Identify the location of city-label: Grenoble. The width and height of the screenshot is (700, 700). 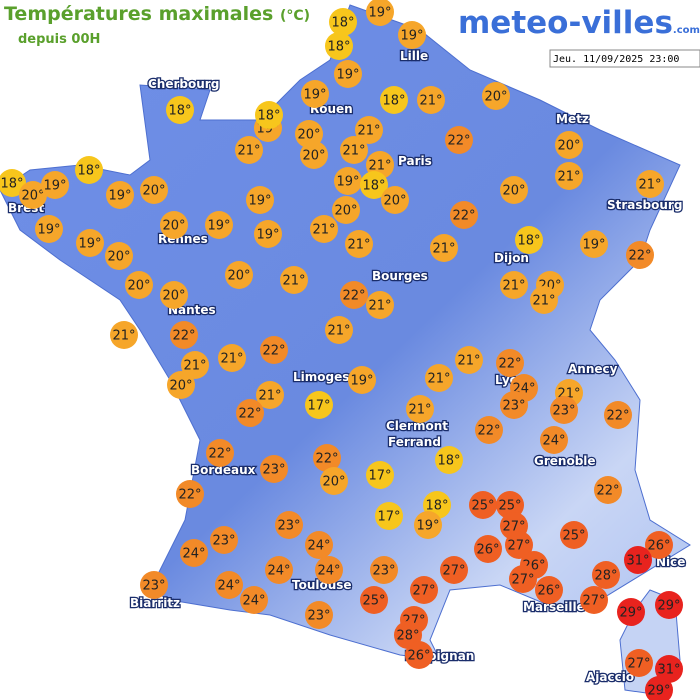
(565, 461).